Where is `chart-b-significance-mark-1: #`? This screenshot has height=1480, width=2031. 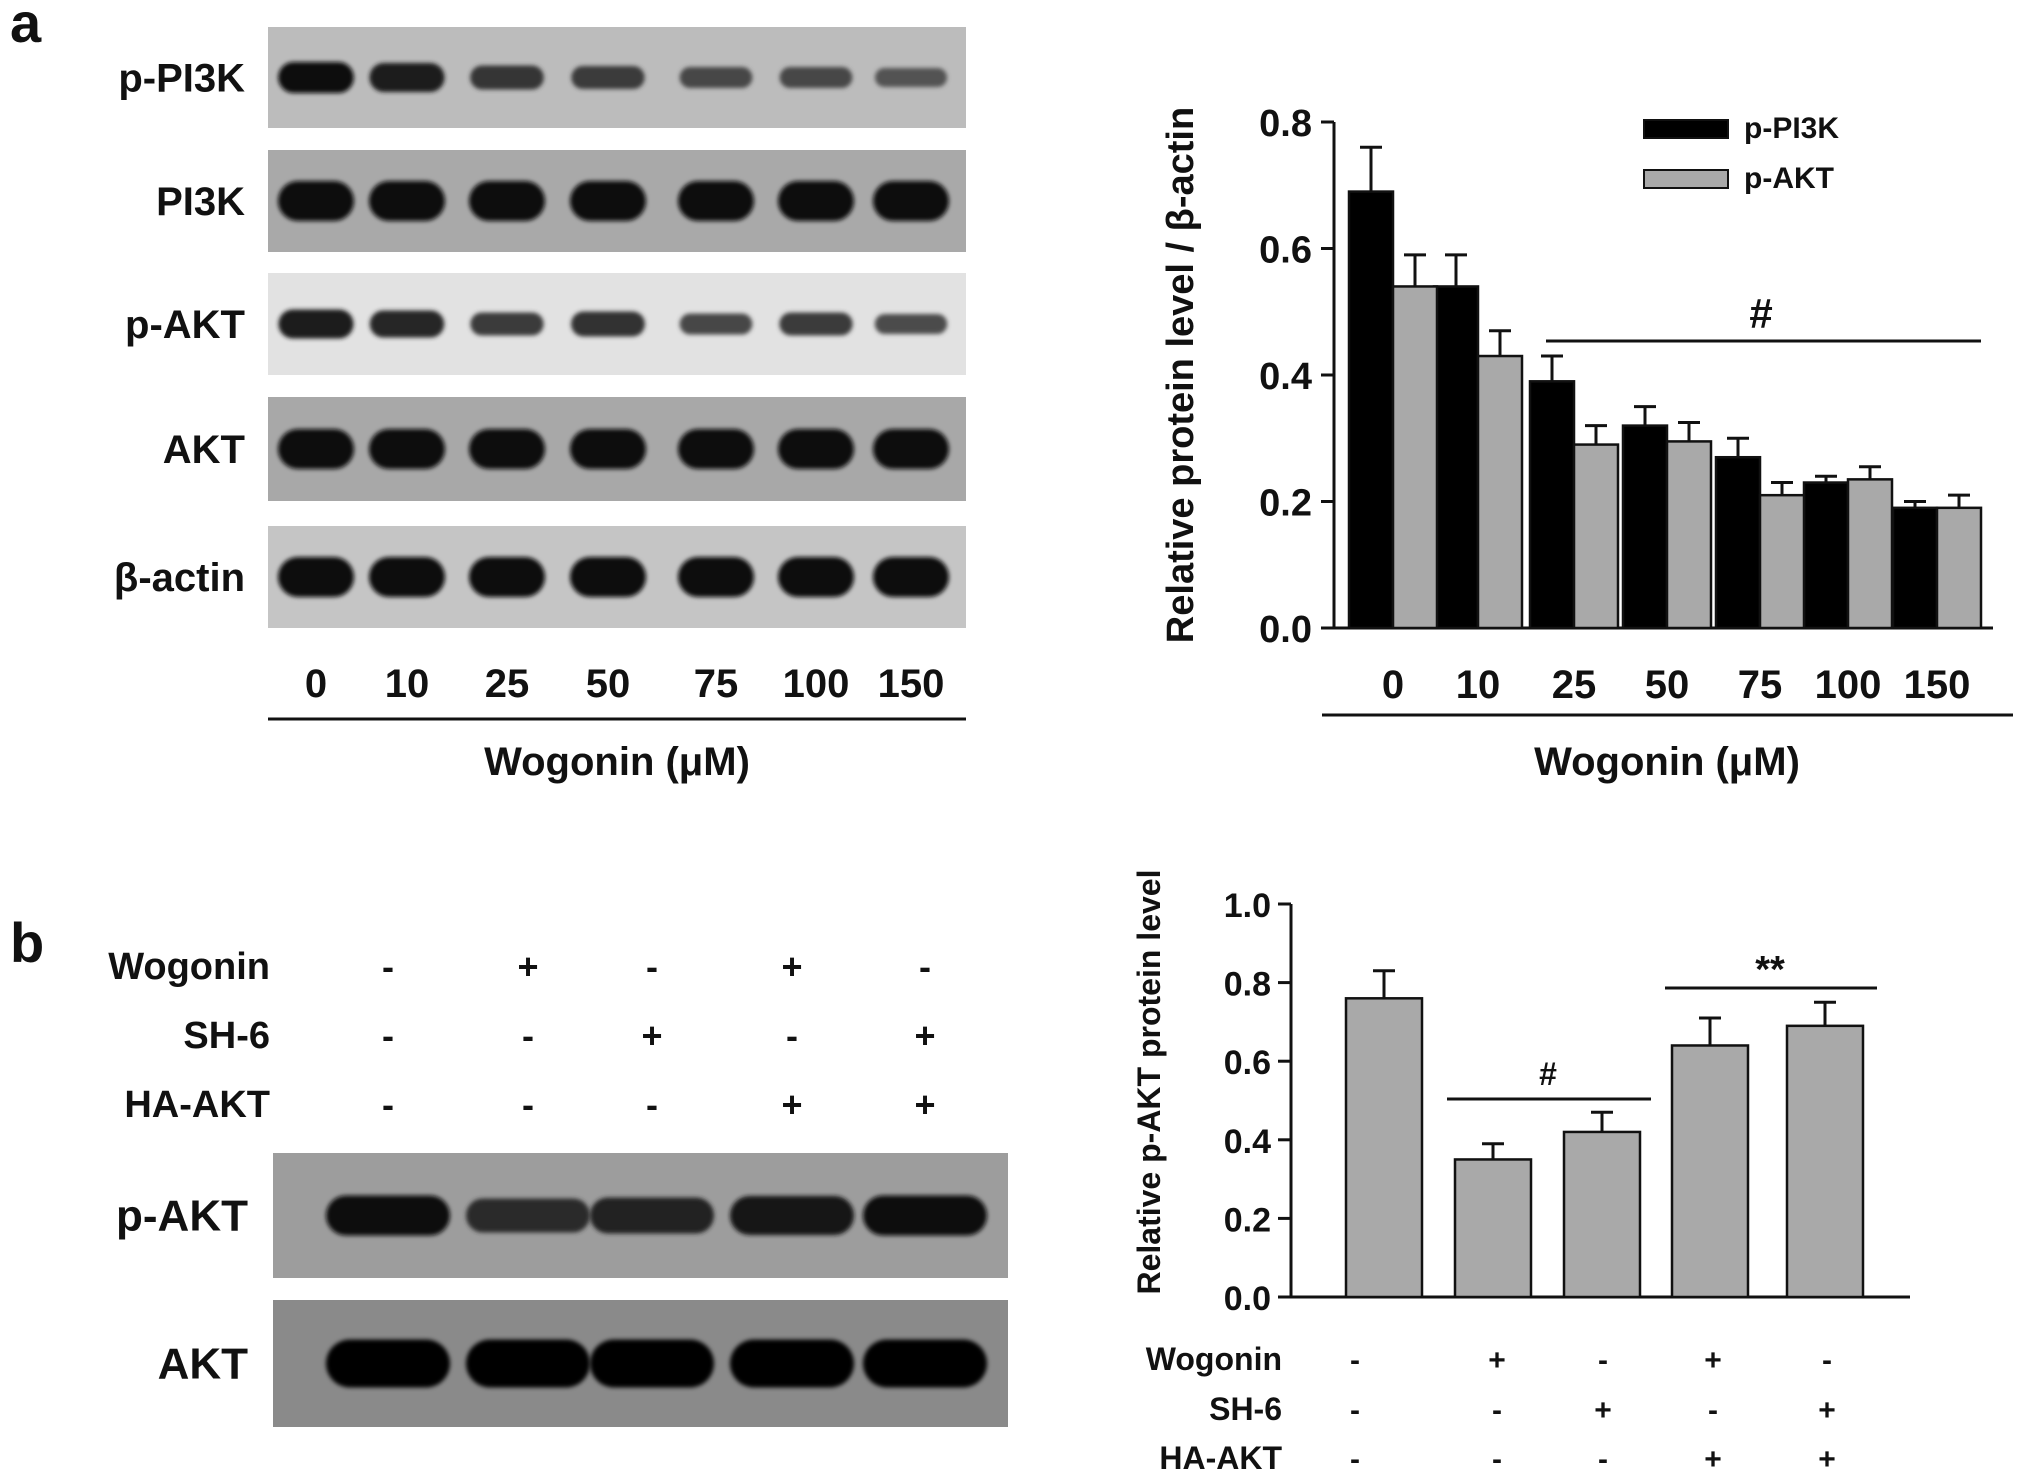
chart-b-significance-mark-1: # is located at coordinates (1548, 1074).